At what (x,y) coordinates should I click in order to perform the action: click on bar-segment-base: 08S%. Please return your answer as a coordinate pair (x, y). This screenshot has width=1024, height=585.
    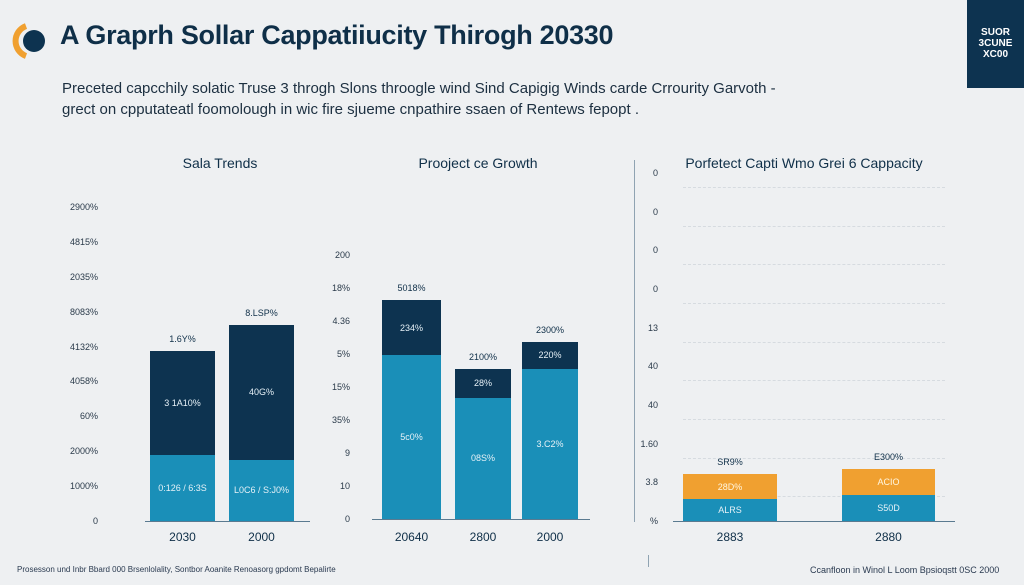
    Looking at the image, I should click on (483, 458).